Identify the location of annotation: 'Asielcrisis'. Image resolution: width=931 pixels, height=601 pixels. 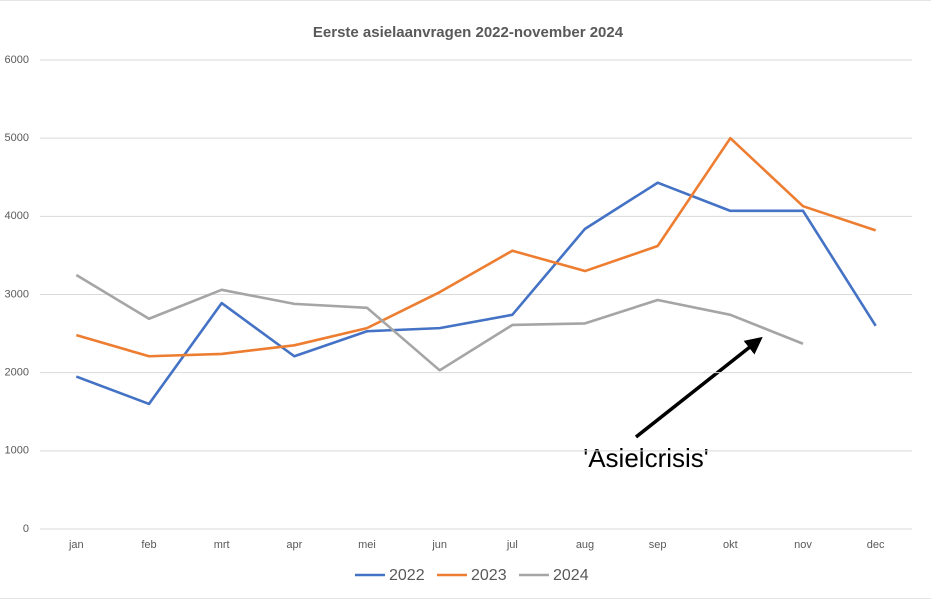
(646, 458).